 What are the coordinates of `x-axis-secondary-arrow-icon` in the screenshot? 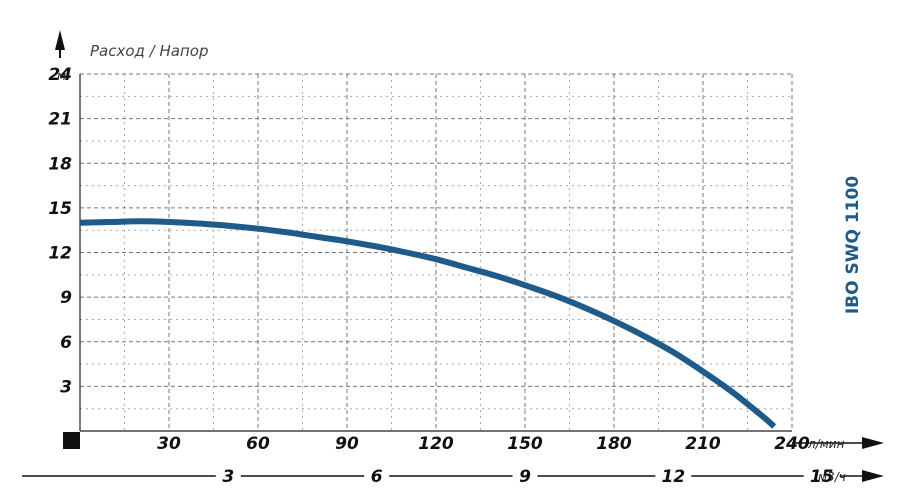 It's located at (873, 476).